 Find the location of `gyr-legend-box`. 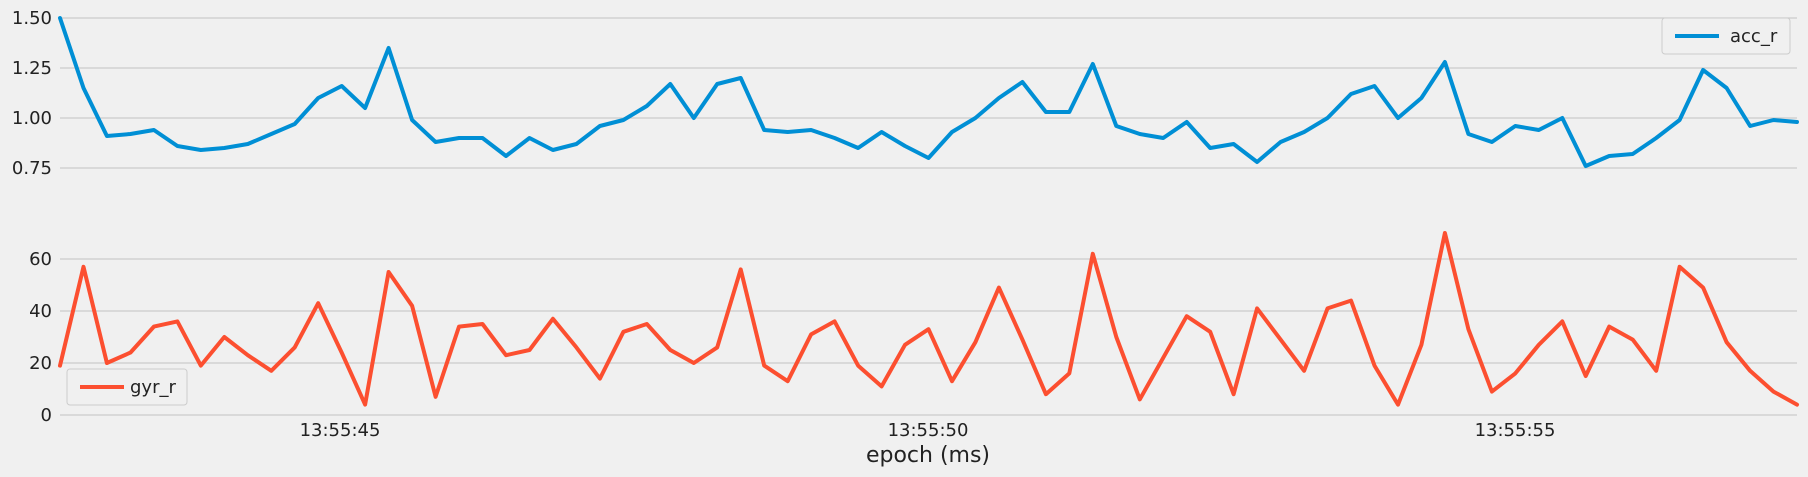

gyr-legend-box is located at coordinates (127, 387).